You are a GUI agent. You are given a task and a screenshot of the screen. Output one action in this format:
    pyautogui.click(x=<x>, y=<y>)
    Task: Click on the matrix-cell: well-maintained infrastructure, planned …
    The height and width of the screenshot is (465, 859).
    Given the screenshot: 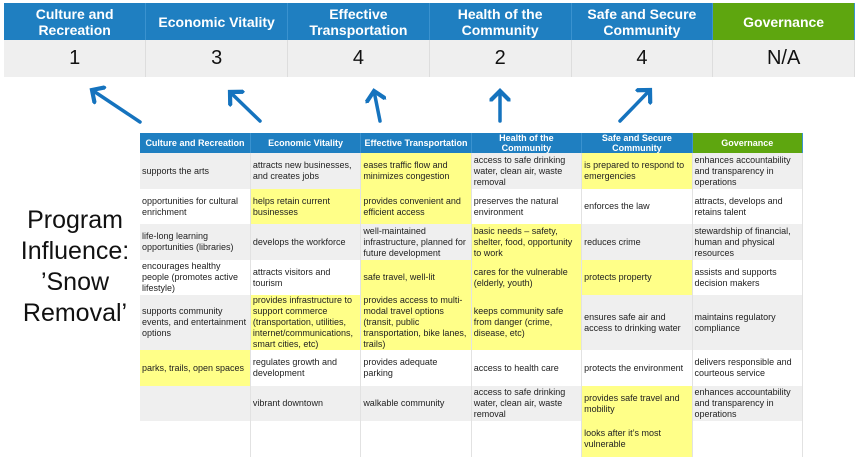 What is the action you would take?
    pyautogui.click(x=416, y=242)
    